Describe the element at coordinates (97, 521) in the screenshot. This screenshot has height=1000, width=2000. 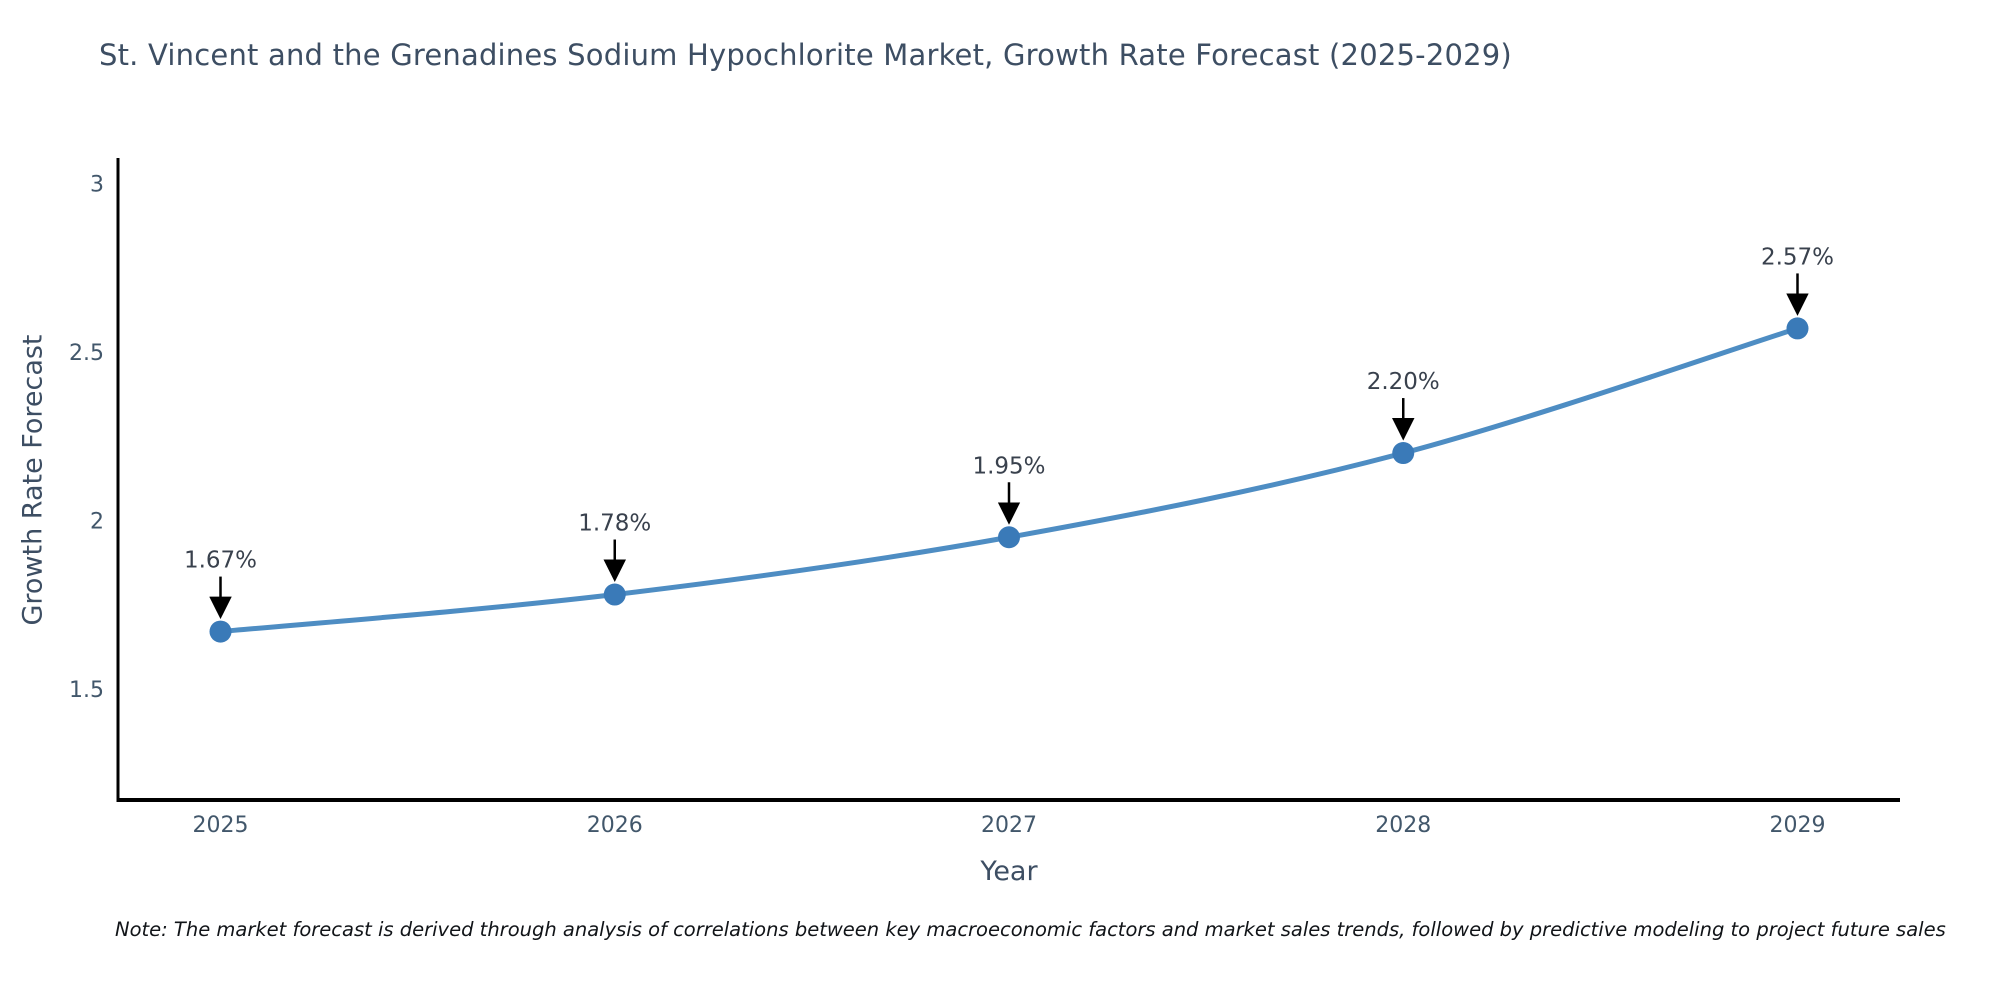
I see `y-tick-label: 2` at that location.